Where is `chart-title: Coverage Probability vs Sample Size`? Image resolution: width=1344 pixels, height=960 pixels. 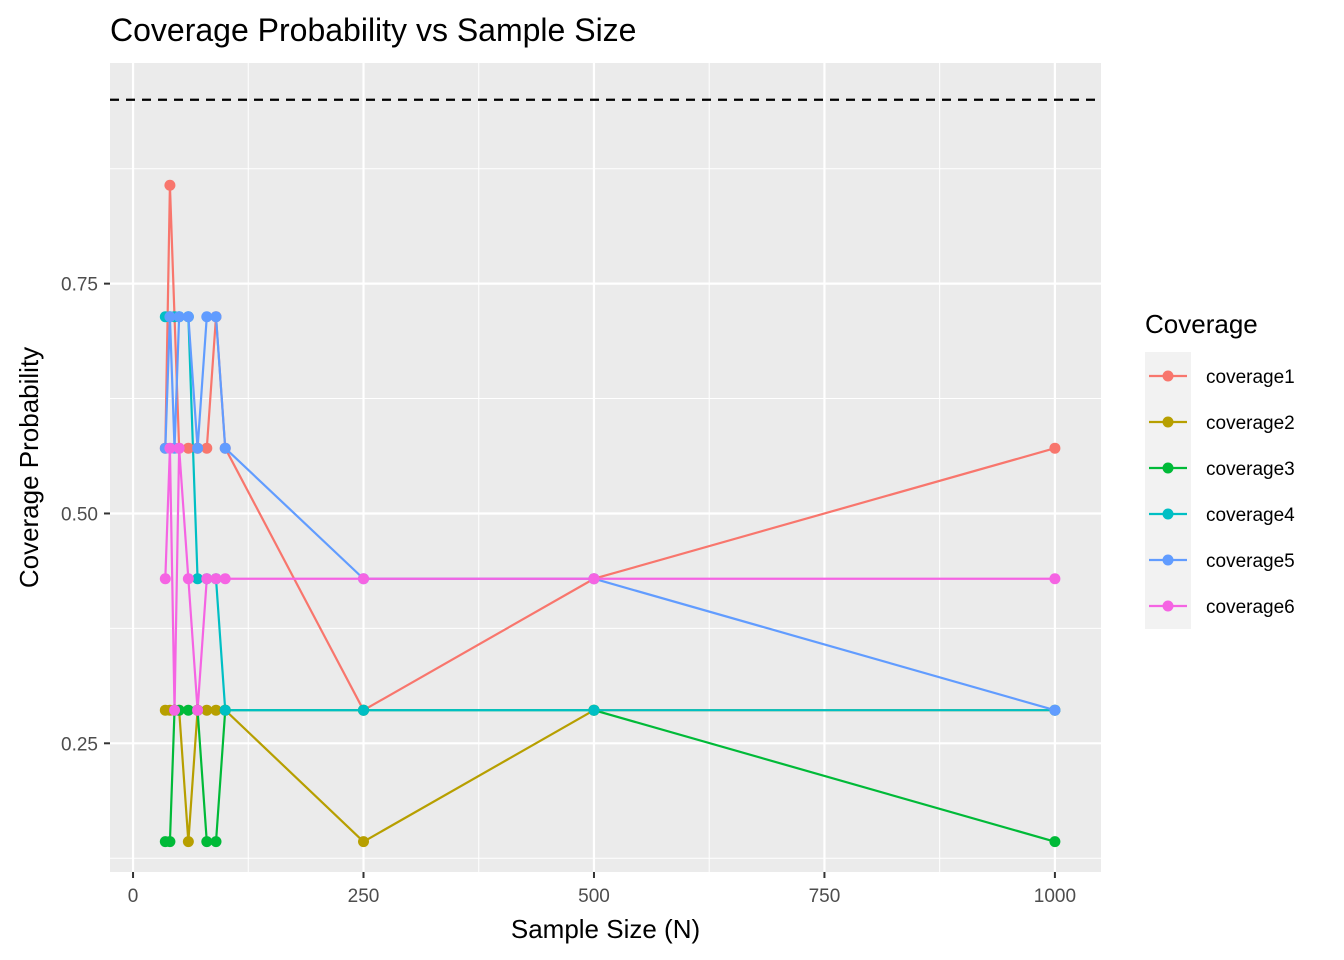
chart-title: Coverage Probability vs Sample Size is located at coordinates (373, 30).